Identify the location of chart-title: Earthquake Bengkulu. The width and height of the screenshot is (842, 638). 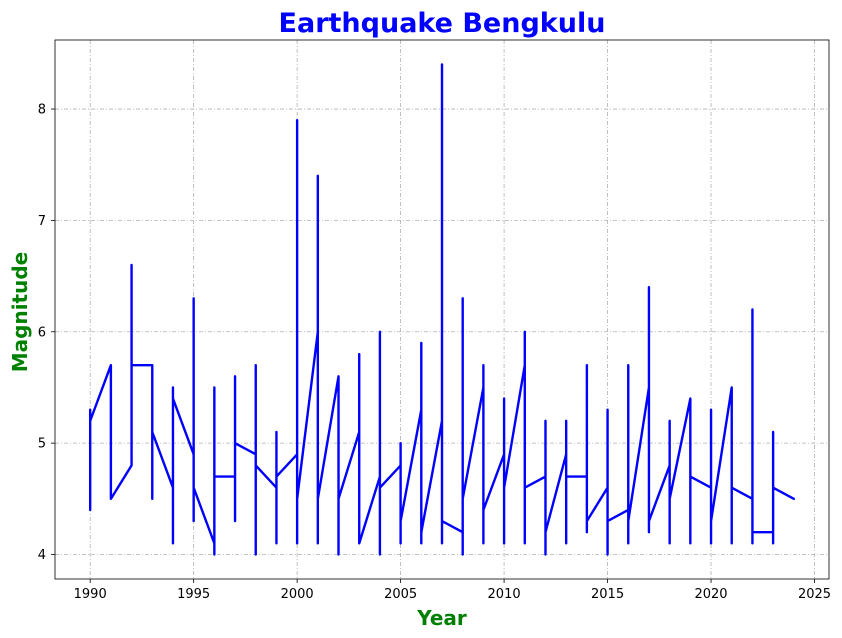
(442, 23).